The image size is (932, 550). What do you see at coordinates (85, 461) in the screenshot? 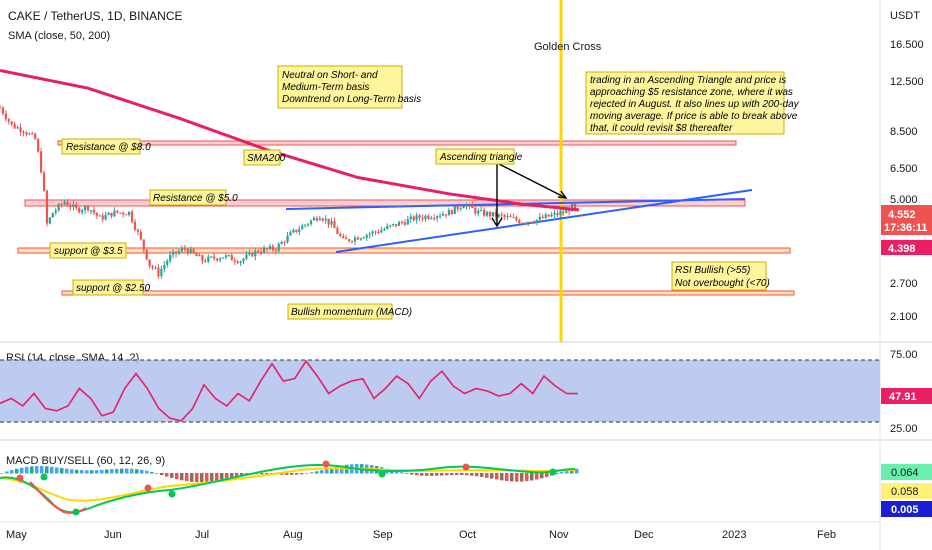
I see `macd-title: MACD BUY/SELL (60, 12, 26, 9)` at bounding box center [85, 461].